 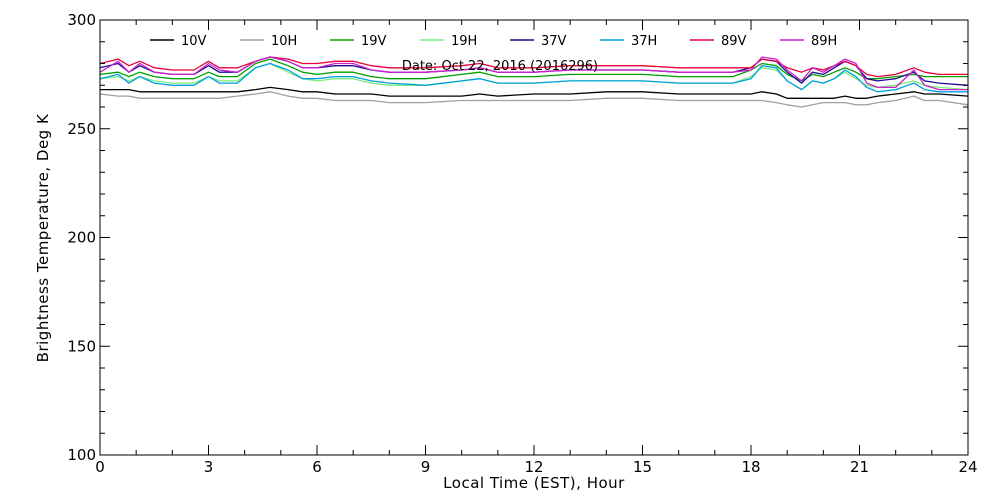 What do you see at coordinates (81, 129) in the screenshot?
I see `y-tick-label: 250` at bounding box center [81, 129].